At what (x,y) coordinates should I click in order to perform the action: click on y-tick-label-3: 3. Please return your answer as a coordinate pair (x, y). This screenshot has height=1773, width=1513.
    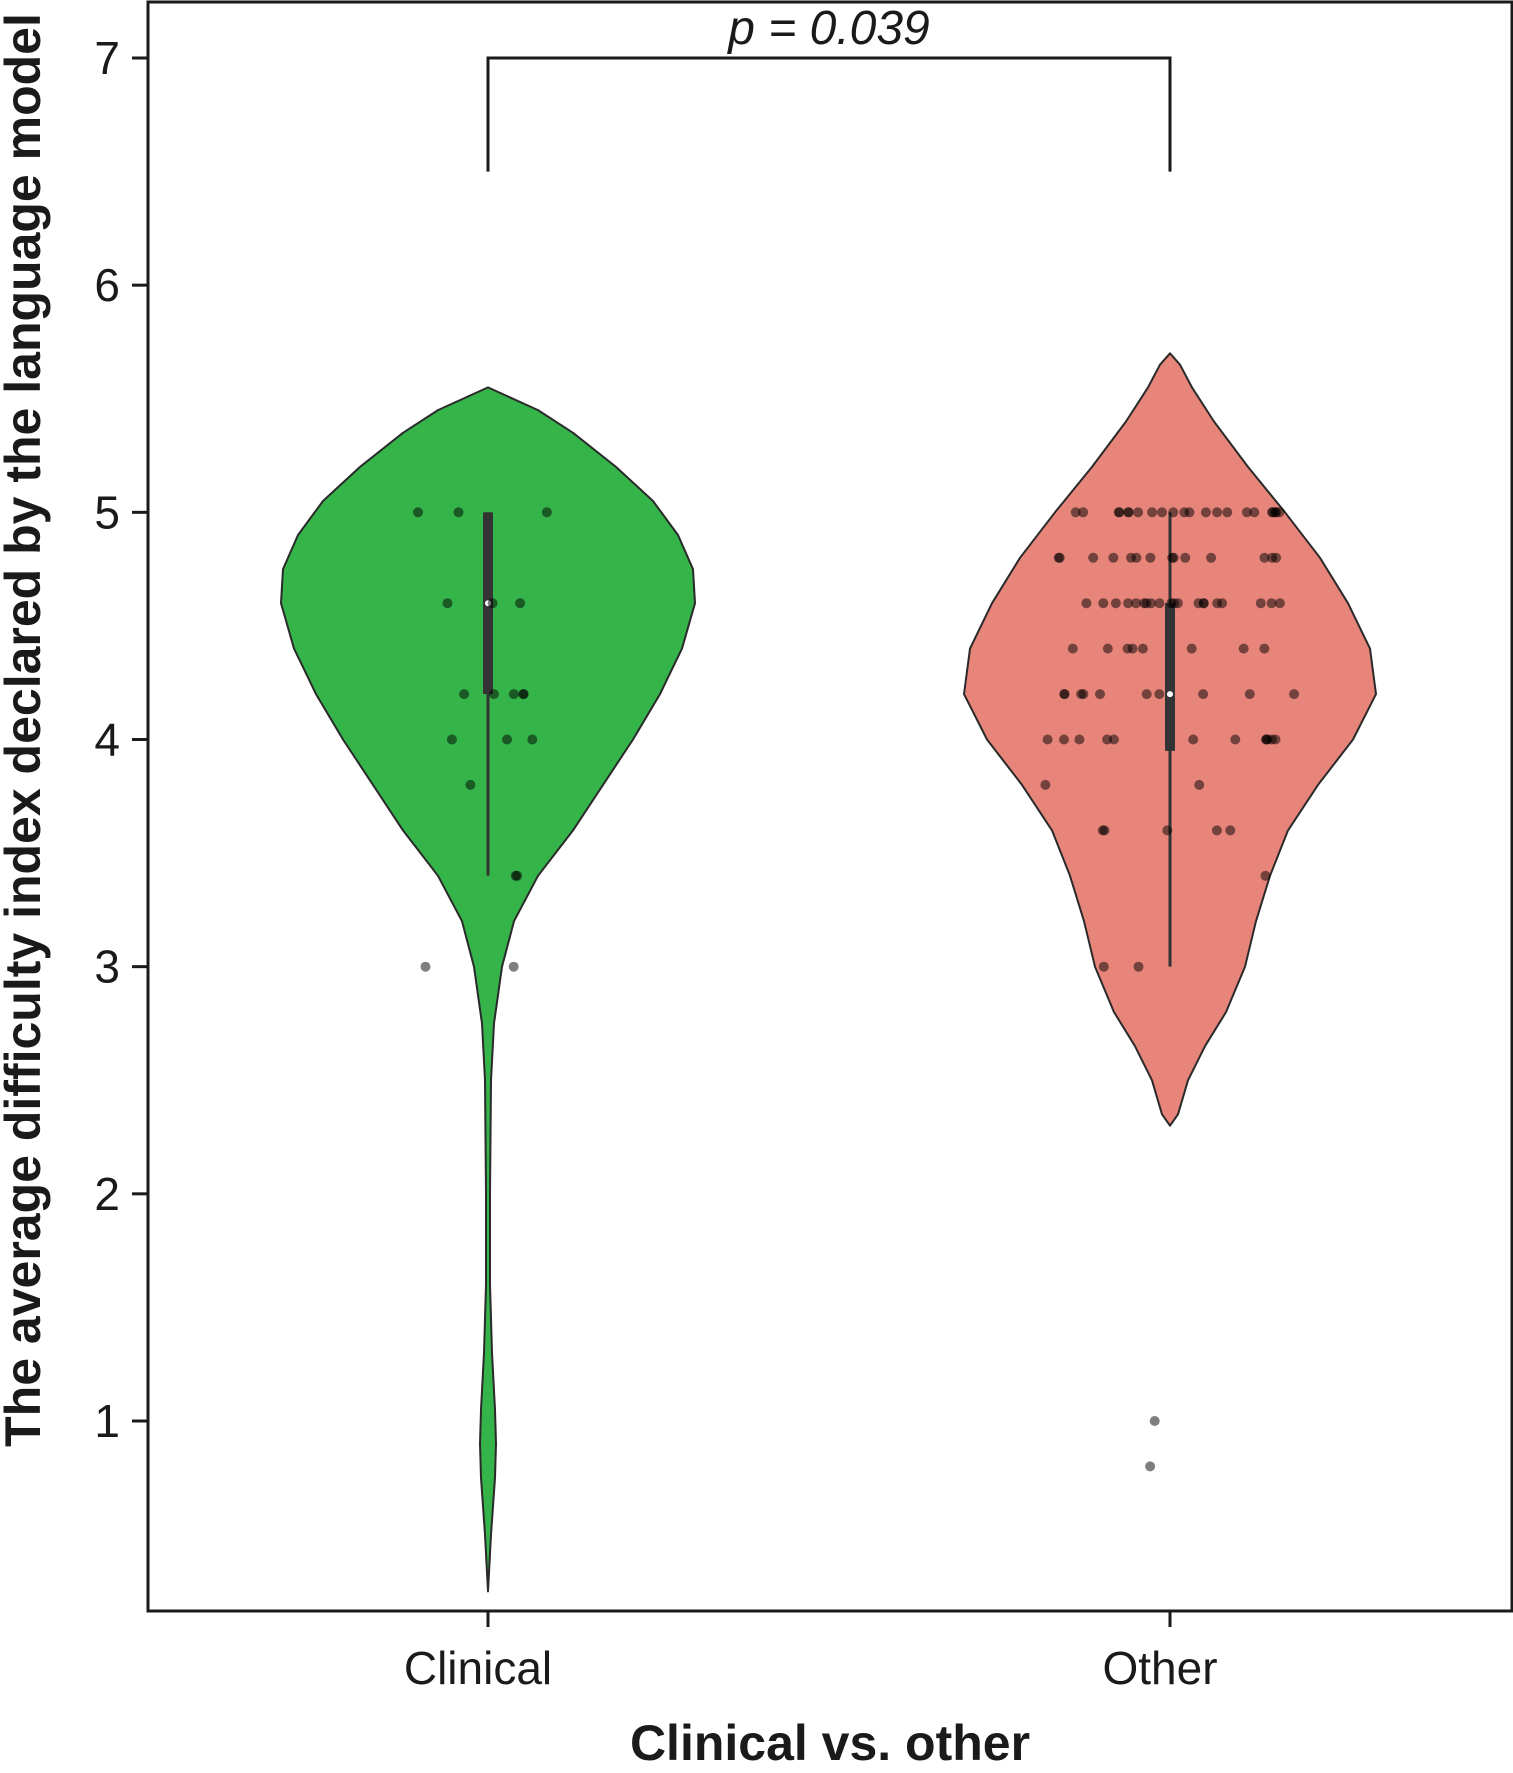
    Looking at the image, I should click on (107, 967).